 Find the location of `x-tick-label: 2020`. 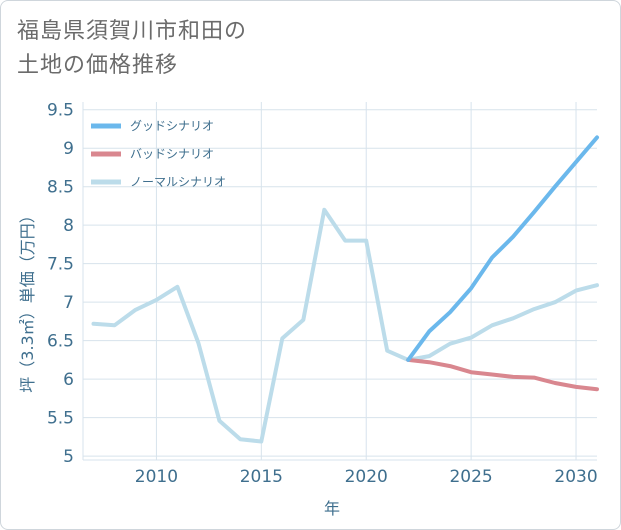

x-tick-label: 2020 is located at coordinates (366, 477).